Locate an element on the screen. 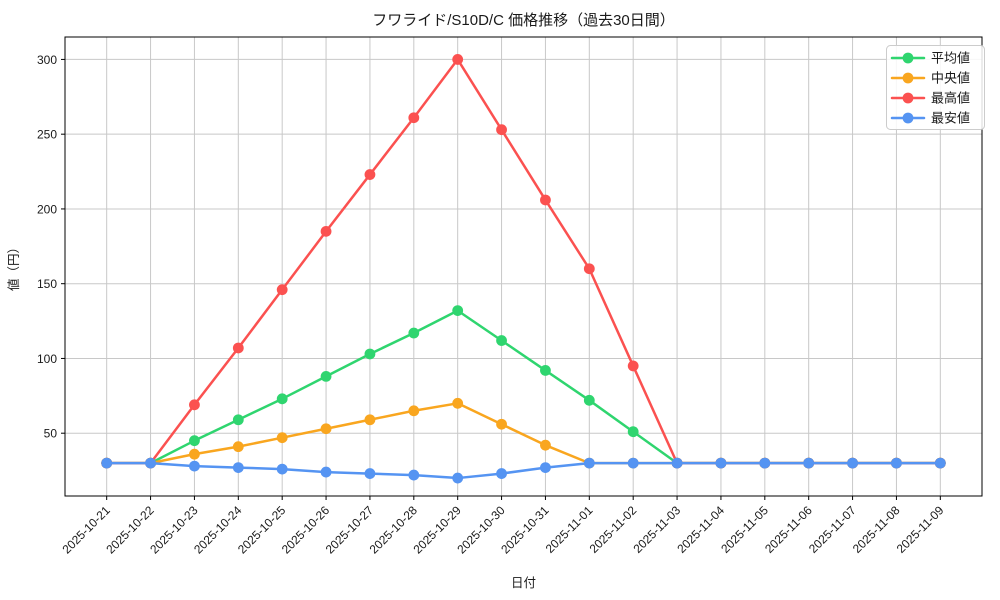 The height and width of the screenshot is (600, 1000). legend-label-max: 最高値 is located at coordinates (950, 98).